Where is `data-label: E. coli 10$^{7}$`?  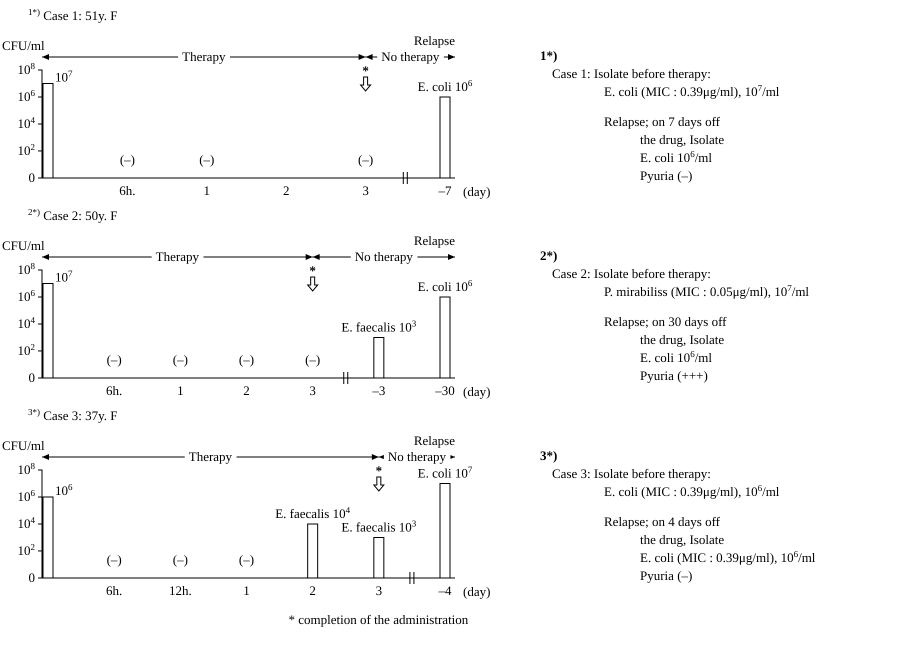 data-label: E. coli 10$^{7}$ is located at coordinates (445, 472).